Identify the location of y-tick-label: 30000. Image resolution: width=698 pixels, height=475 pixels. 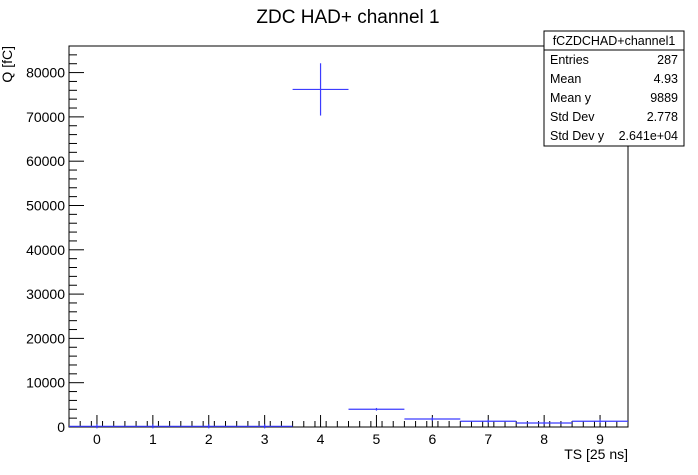
(45, 294).